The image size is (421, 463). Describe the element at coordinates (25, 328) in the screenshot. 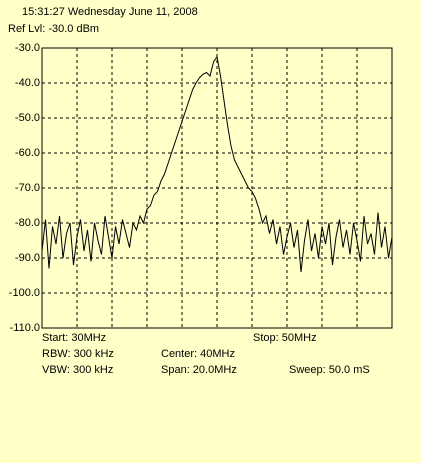

I see `y-tick-label: -110.0` at that location.